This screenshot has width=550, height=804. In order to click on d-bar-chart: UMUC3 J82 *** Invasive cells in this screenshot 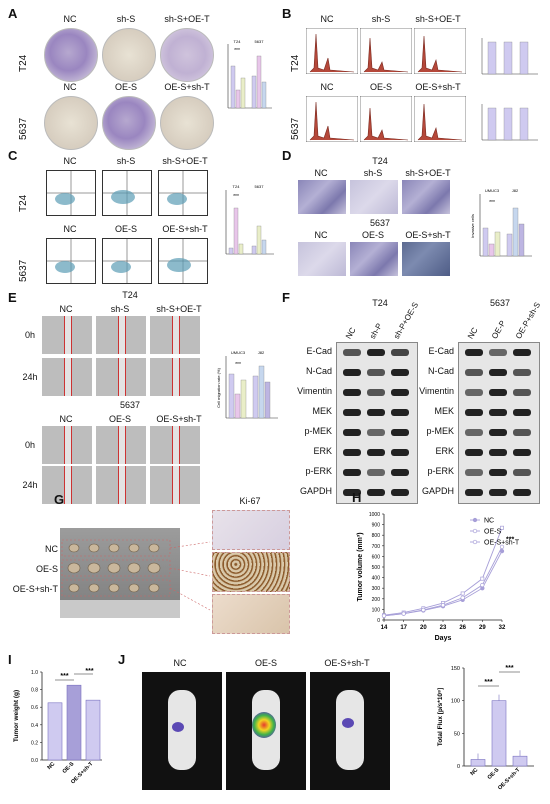, I will do `click(501, 222)`.